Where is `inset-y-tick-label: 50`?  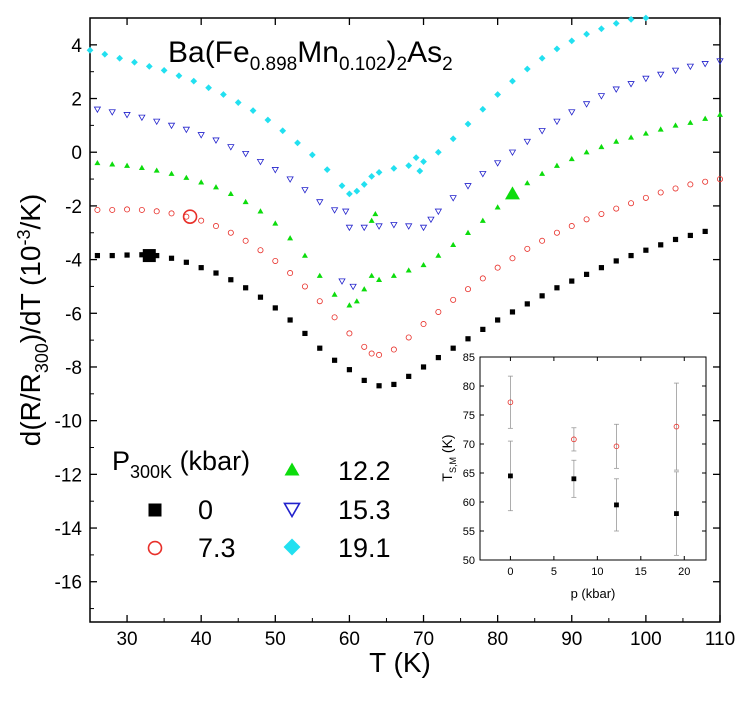 inset-y-tick-label: 50 is located at coordinates (469, 561).